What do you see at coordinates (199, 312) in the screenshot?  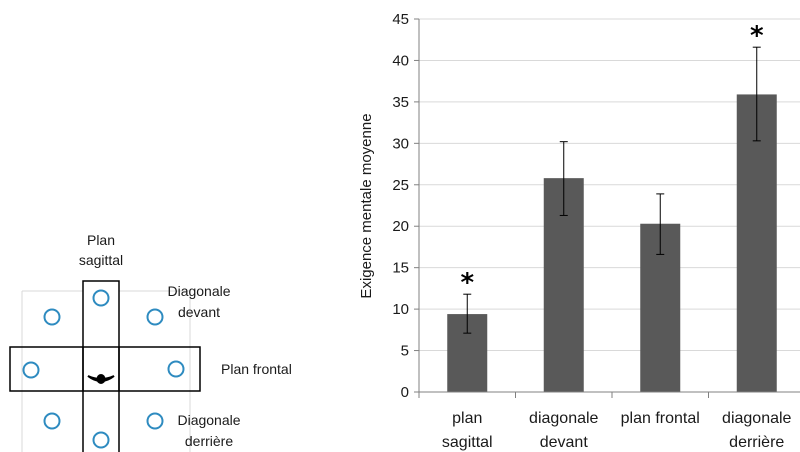 I see `label-diag-front-2: devant` at bounding box center [199, 312].